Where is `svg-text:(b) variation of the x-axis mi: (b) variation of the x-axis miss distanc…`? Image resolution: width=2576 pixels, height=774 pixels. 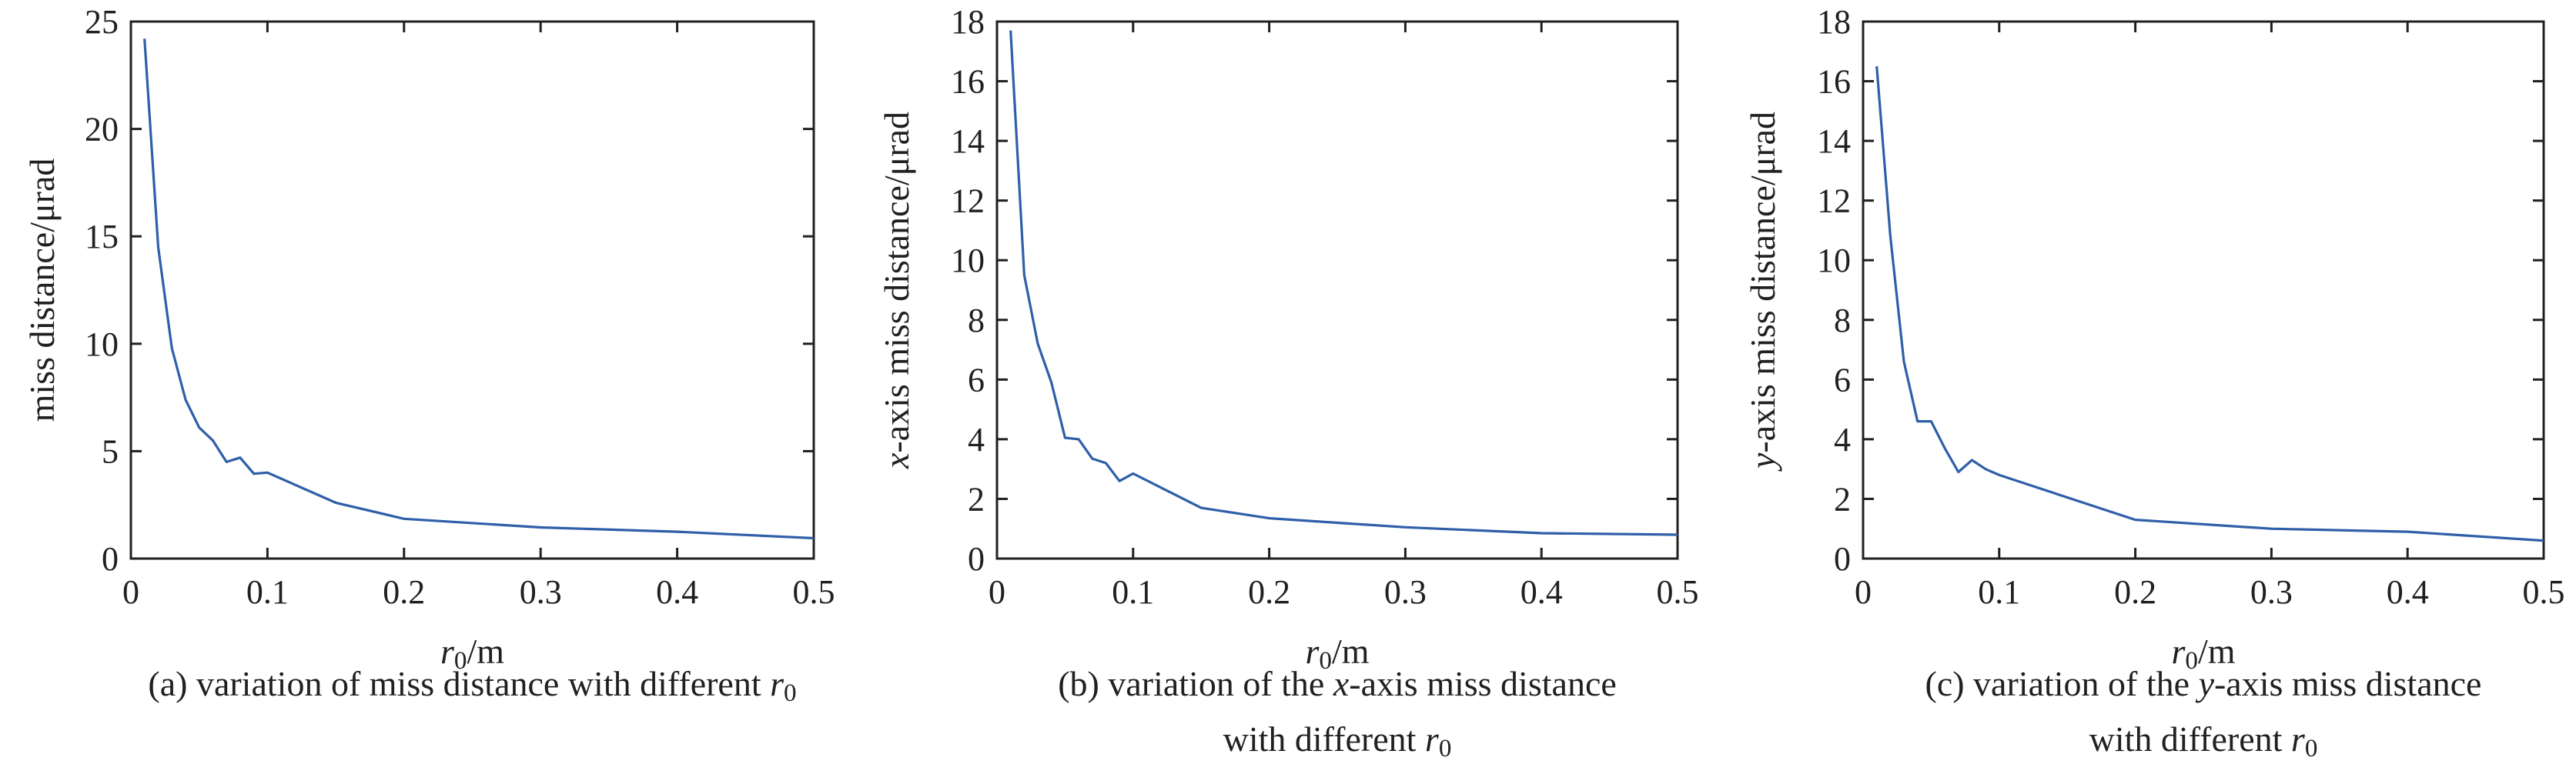
svg-text:(b) variation of the x-axis mi: (b) variation of the x-axis miss distanc… is located at coordinates (1337, 684).